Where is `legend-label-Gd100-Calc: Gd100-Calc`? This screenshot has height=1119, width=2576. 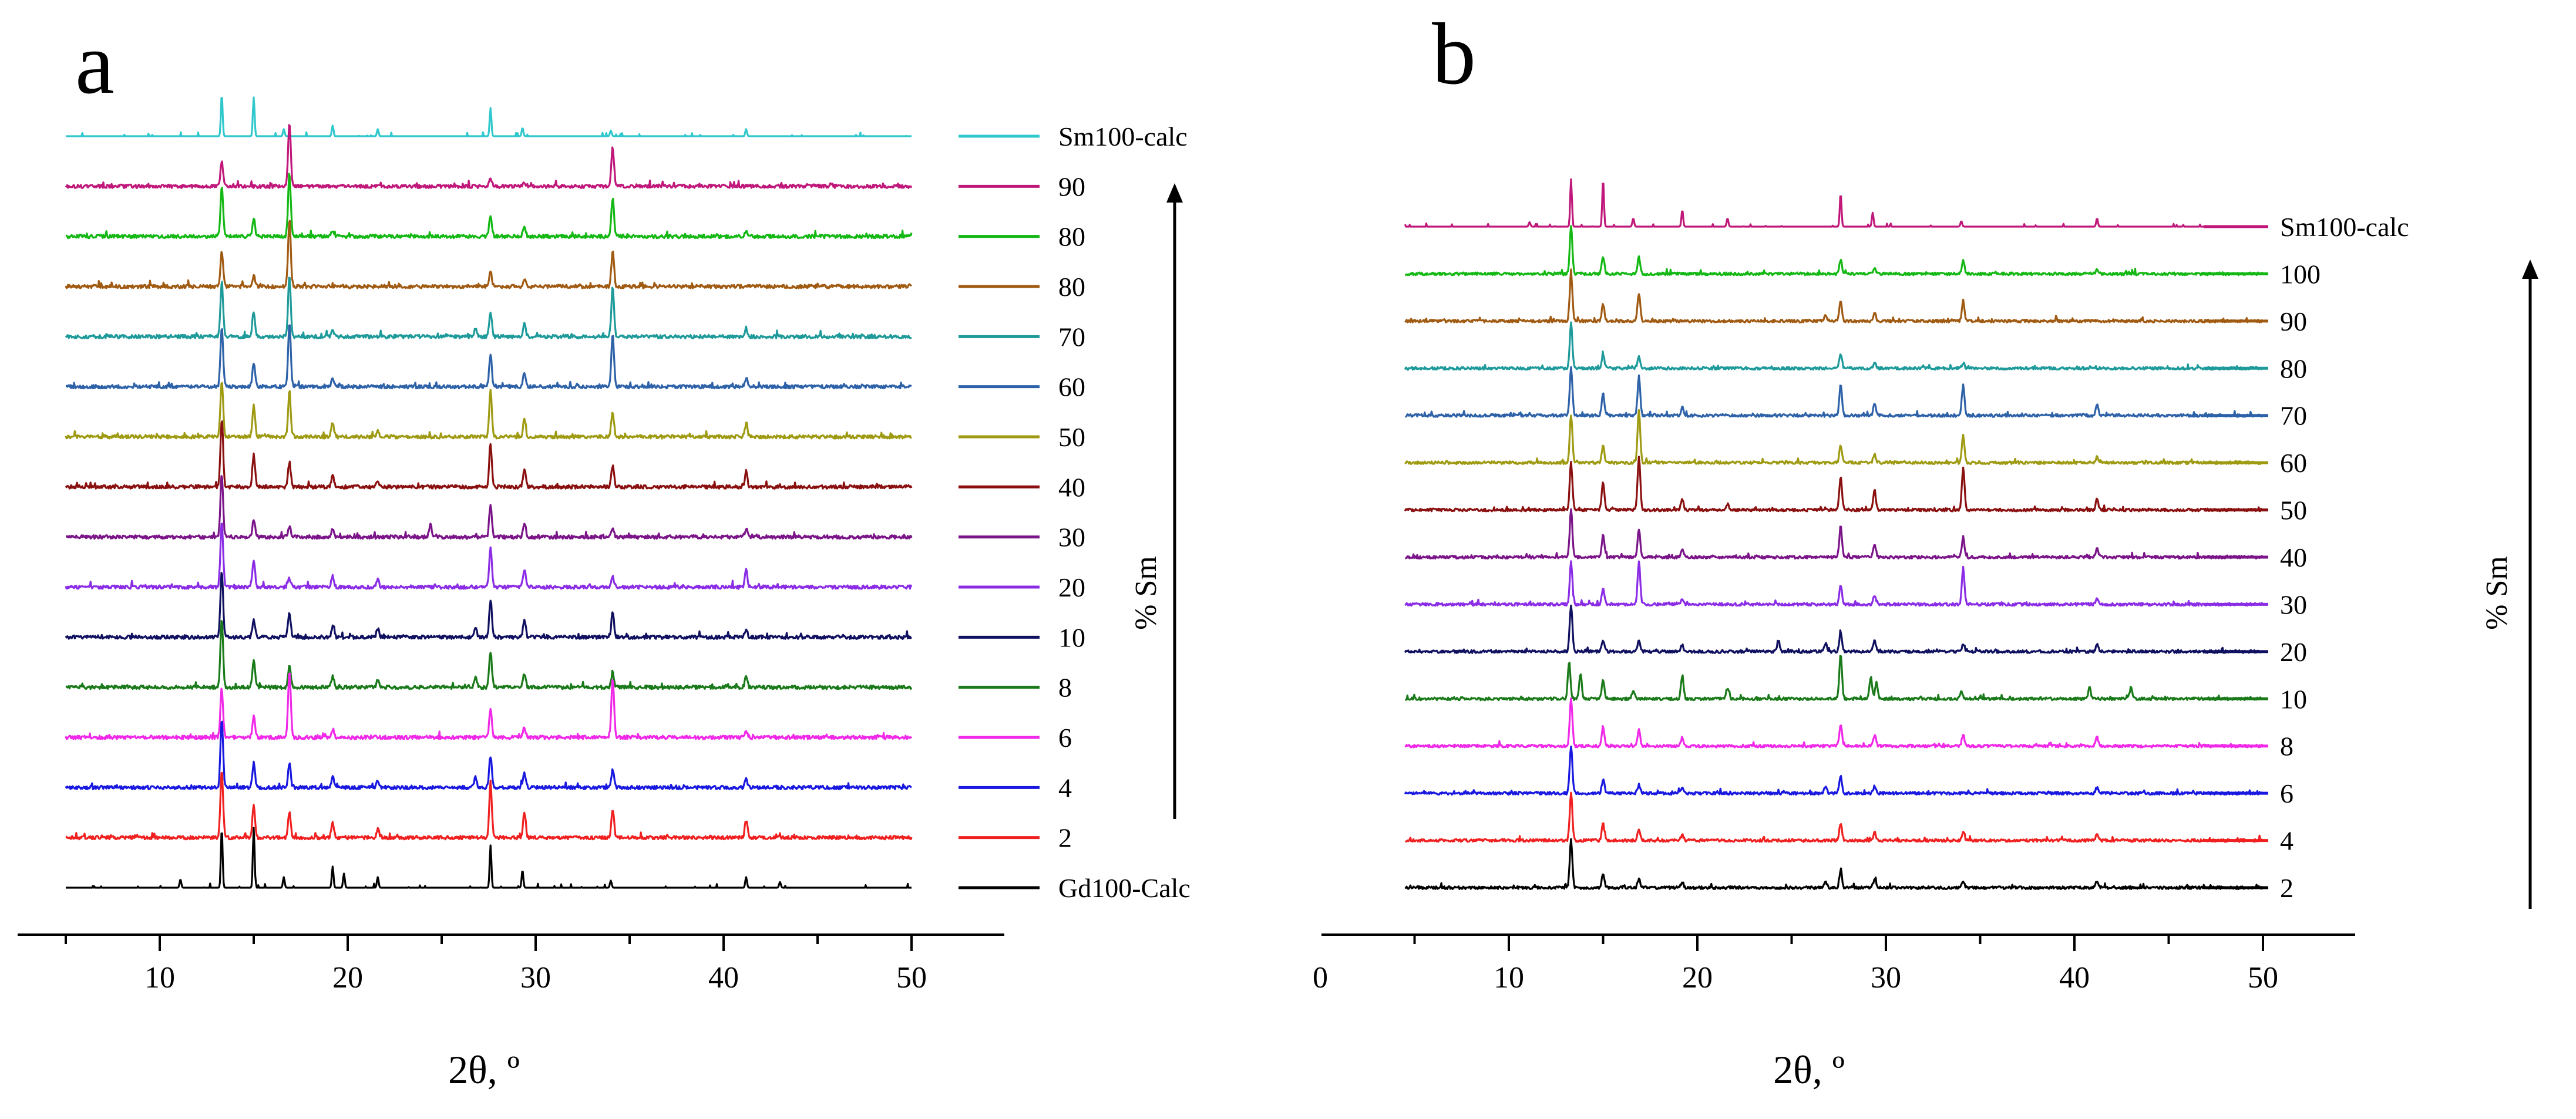 legend-label-Gd100-Calc: Gd100-Calc is located at coordinates (1124, 888).